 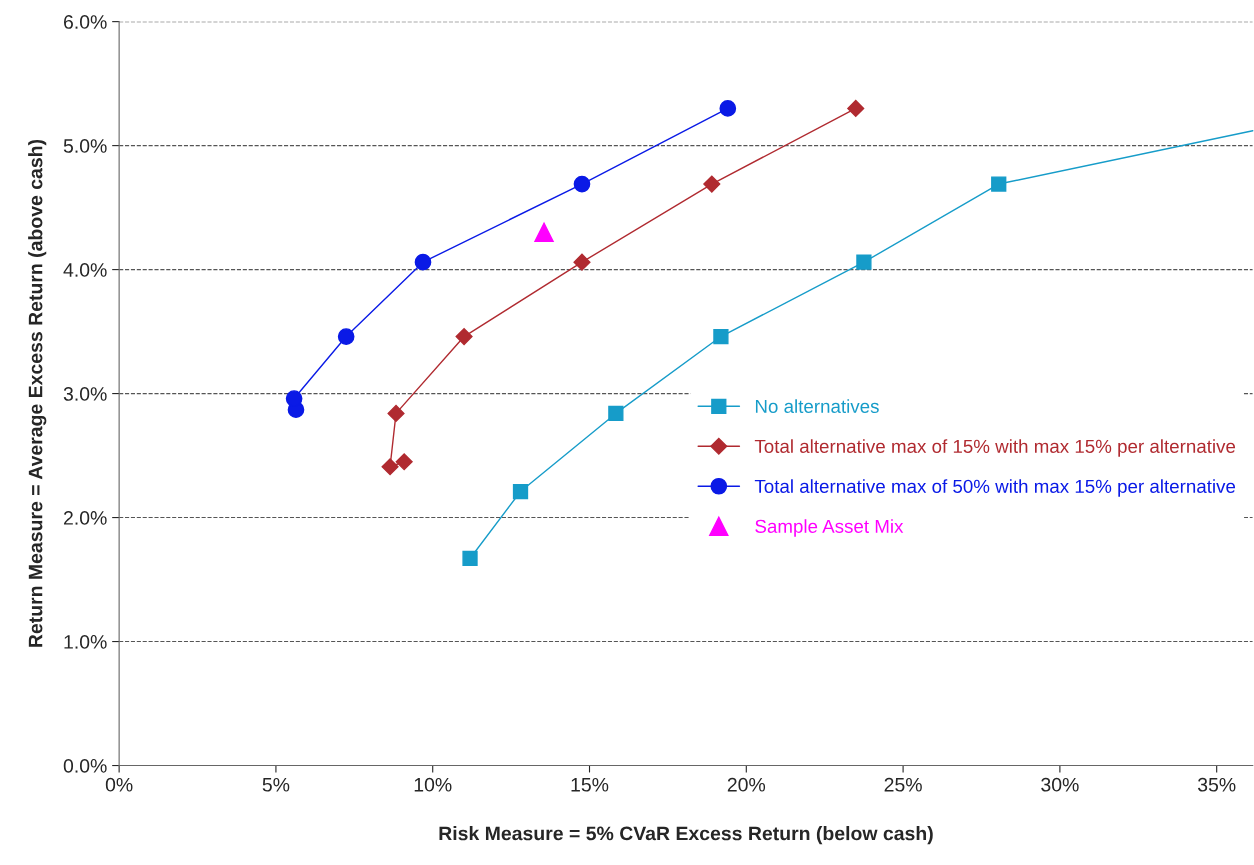 What do you see at coordinates (829, 528) in the screenshot?
I see `legend-label: Sample Asset Mix` at bounding box center [829, 528].